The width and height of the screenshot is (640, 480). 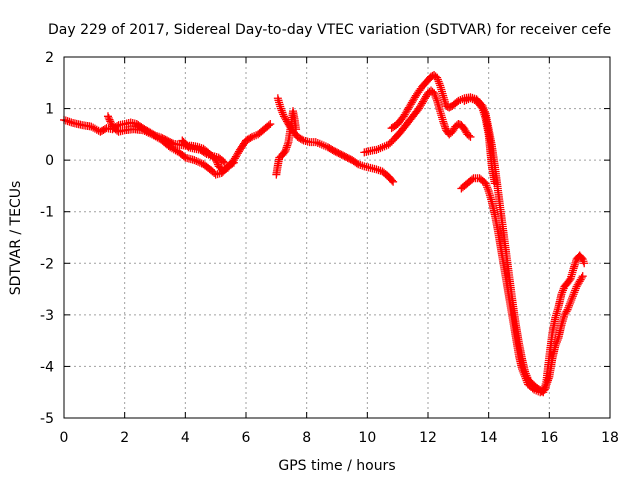 What do you see at coordinates (339, 438) in the screenshot?
I see `x-tick-labels: 0 2 4 6 8 10 12 14 16 18` at bounding box center [339, 438].